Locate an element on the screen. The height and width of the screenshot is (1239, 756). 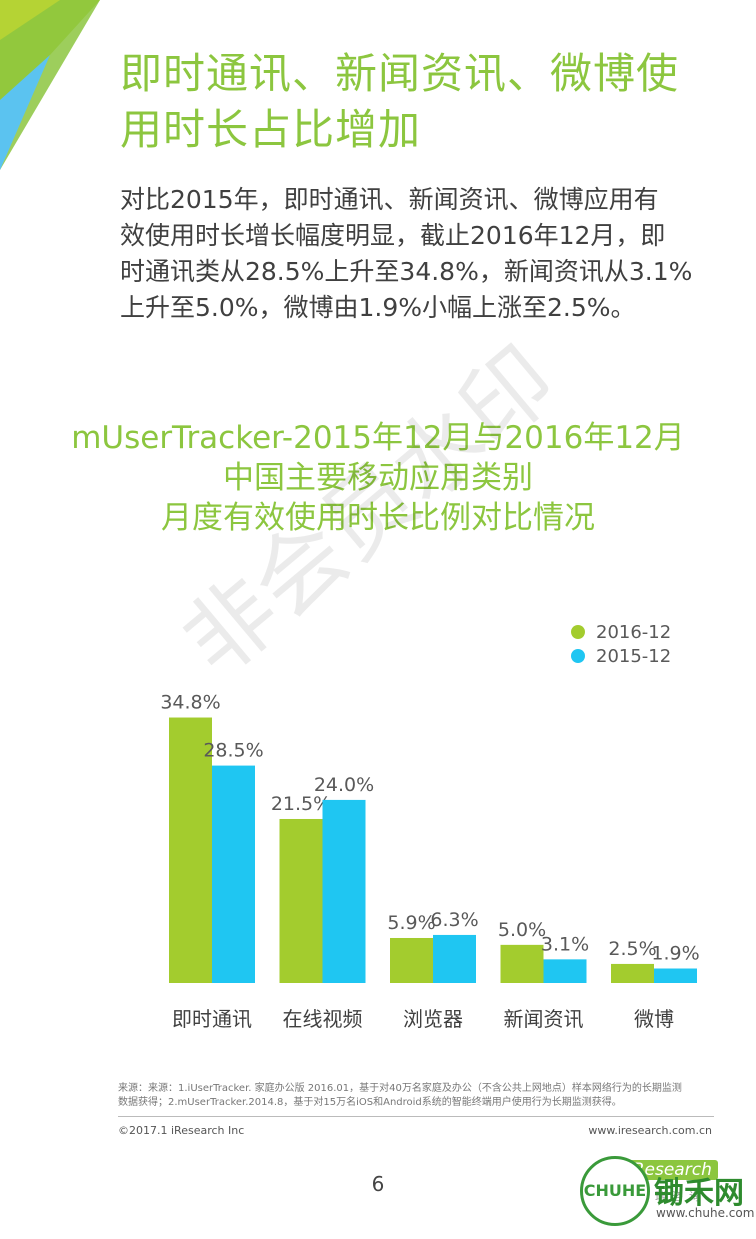
website-link: www.iresearch.com.cn is located at coordinates (650, 1130).